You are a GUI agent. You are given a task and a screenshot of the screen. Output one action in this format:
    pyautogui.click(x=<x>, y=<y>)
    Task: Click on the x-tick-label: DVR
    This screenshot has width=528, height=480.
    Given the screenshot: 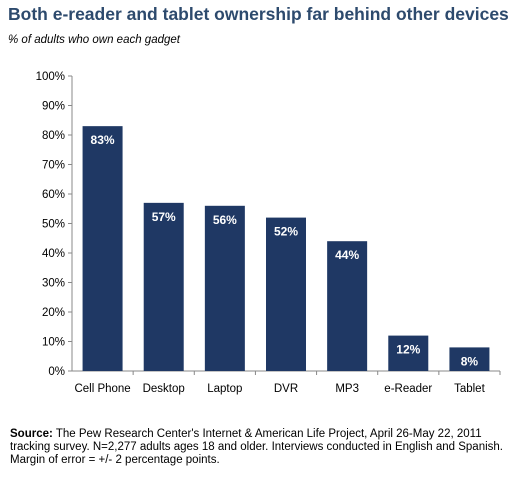 What is the action you would take?
    pyautogui.click(x=286, y=389)
    